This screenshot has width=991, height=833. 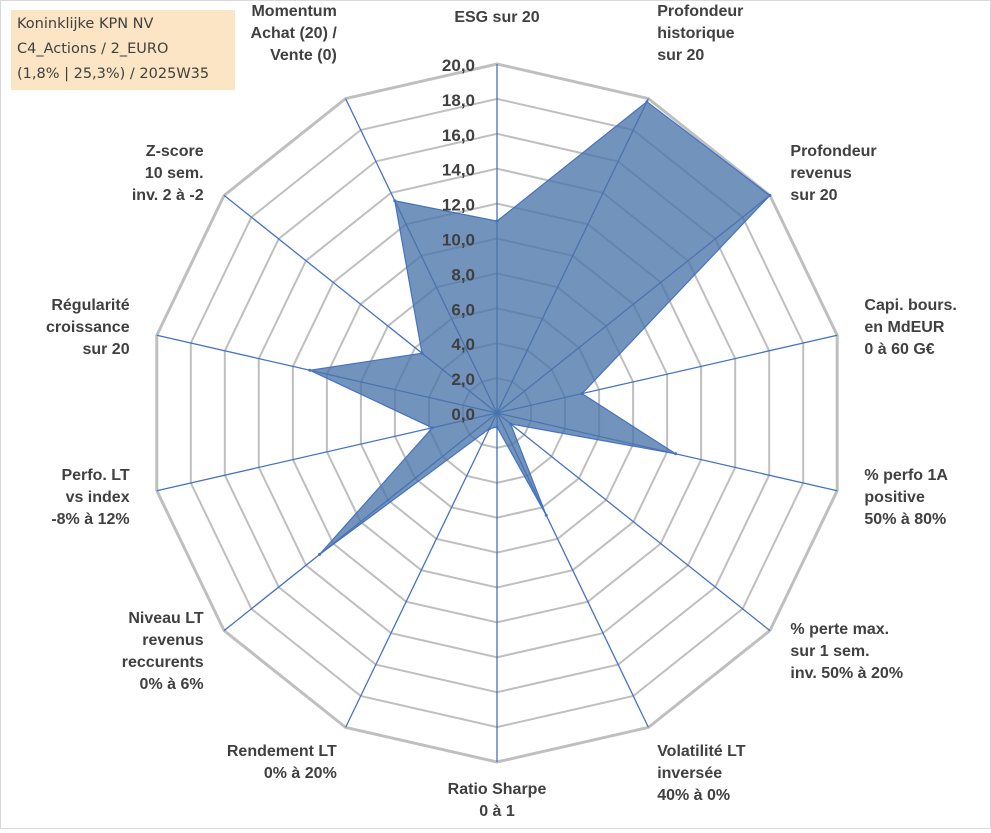 What do you see at coordinates (163, 651) in the screenshot?
I see `category-label-10: Niveau LT revenus reccurents 0% à 6%` at bounding box center [163, 651].